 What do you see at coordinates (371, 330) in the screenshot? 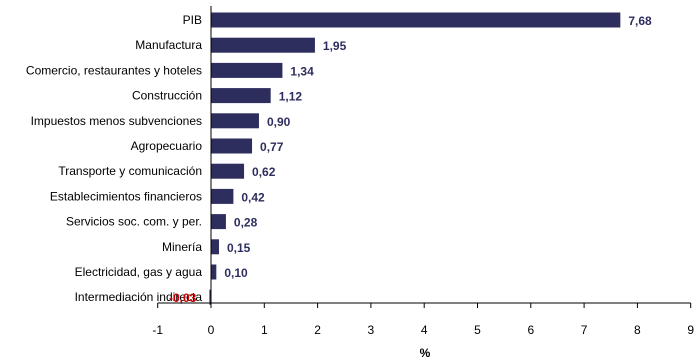
I see `x-tick-label: 3` at bounding box center [371, 330].